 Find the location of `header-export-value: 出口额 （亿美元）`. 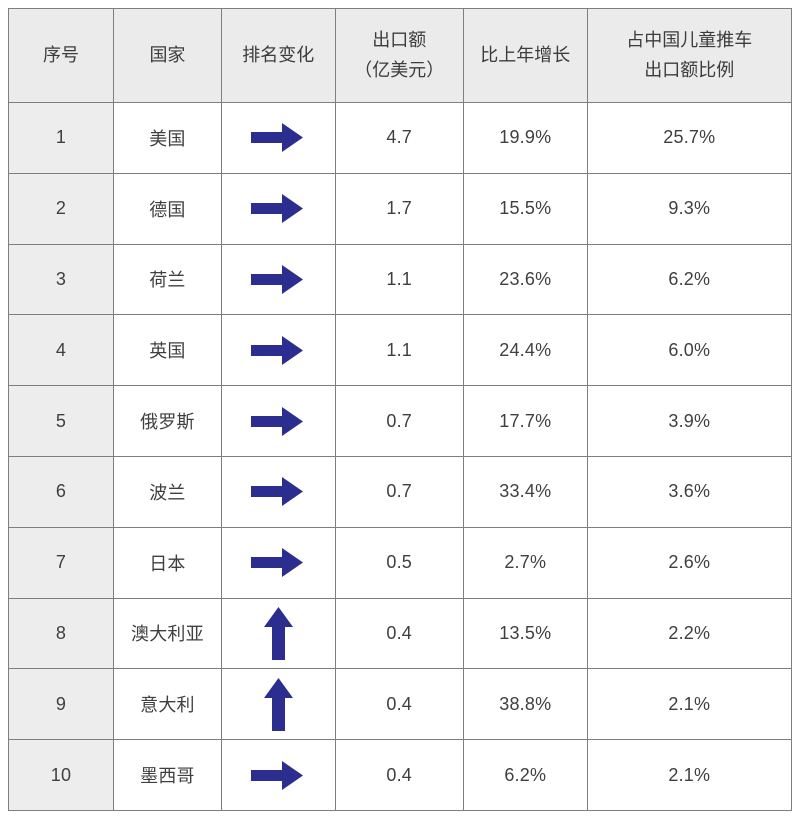

header-export-value: 出口额 （亿美元） is located at coordinates (399, 55).